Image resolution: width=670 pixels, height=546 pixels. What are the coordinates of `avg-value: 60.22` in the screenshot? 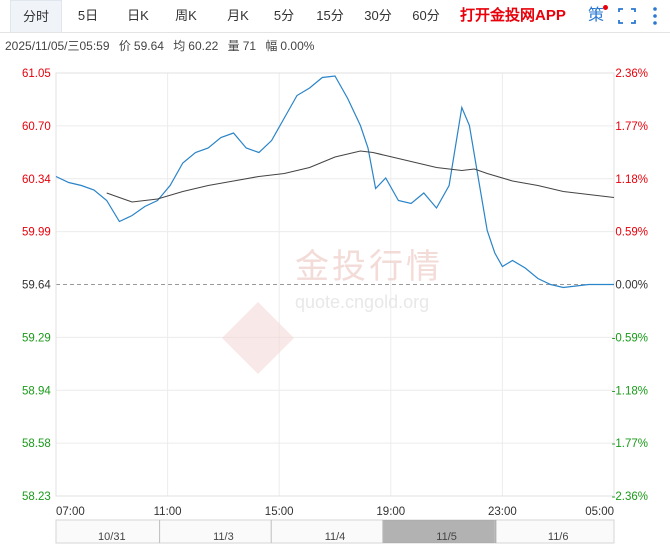 It's located at (203, 46).